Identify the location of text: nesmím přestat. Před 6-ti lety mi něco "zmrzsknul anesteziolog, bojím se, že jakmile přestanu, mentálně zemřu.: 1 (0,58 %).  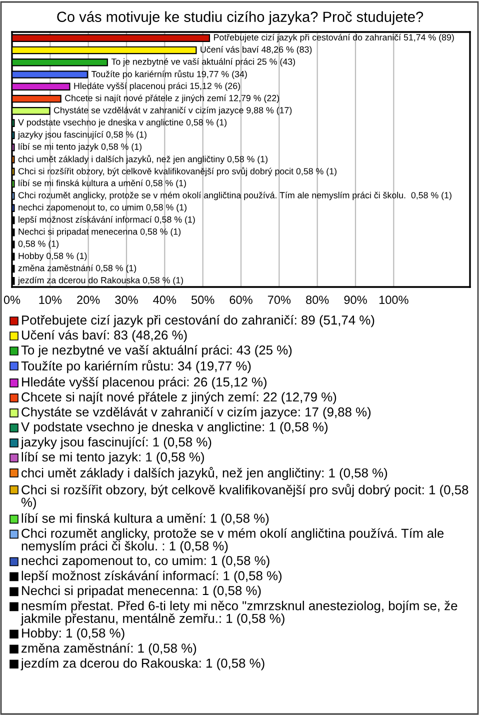
(239, 613).